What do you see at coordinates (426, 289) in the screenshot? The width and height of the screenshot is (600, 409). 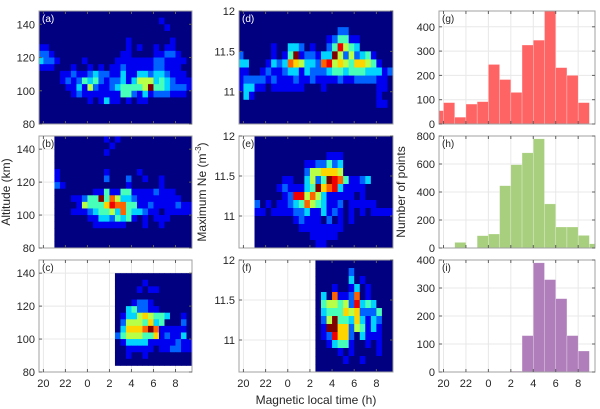 I see `y-tick-label: 300` at bounding box center [426, 289].